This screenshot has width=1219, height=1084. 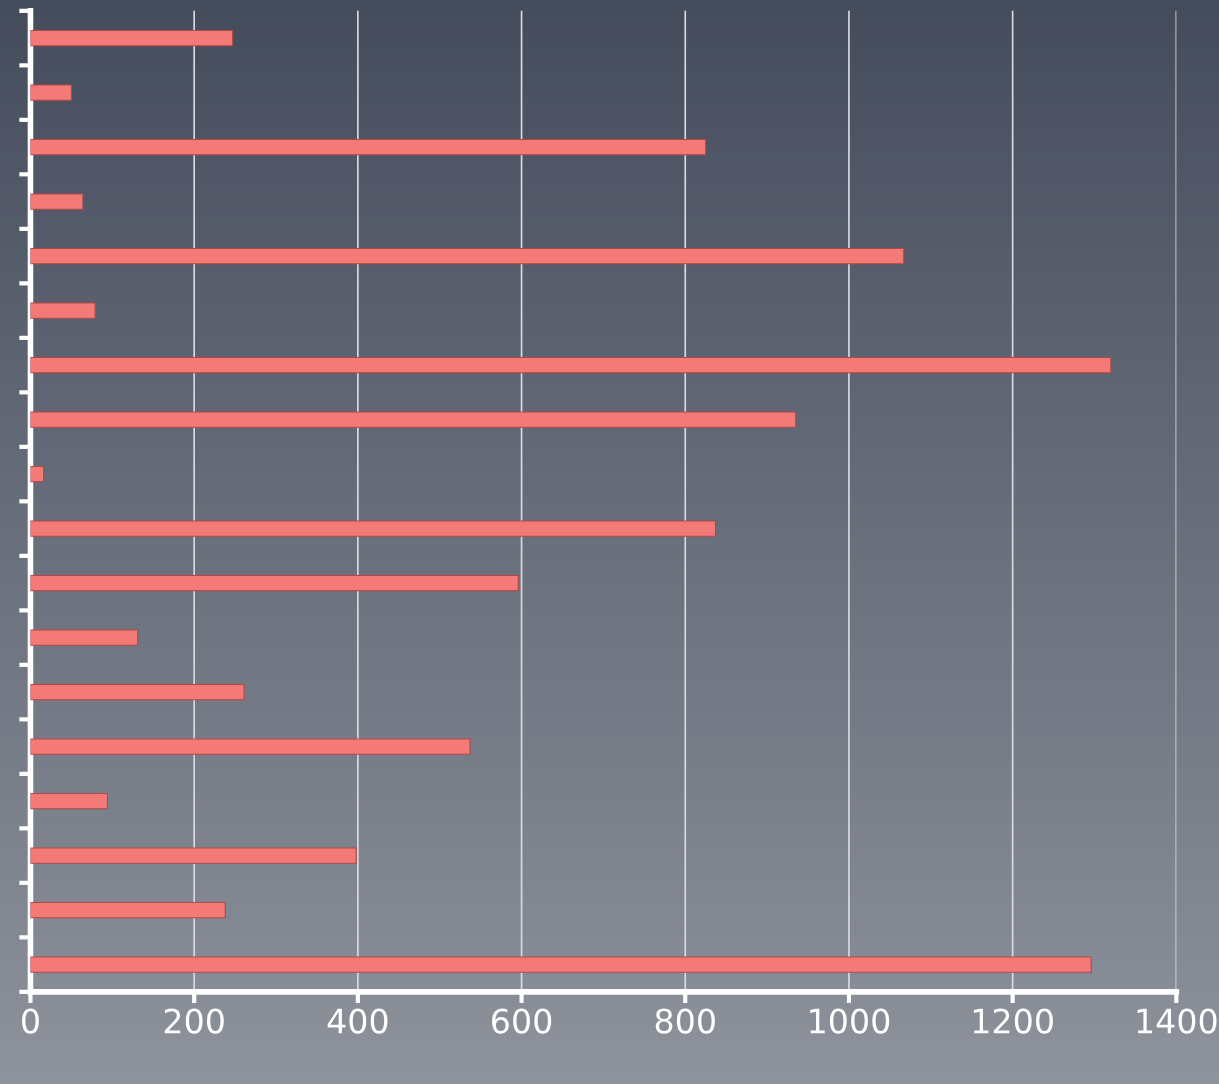 What do you see at coordinates (850, 1021) in the screenshot?
I see `x-tick-label: 1000` at bounding box center [850, 1021].